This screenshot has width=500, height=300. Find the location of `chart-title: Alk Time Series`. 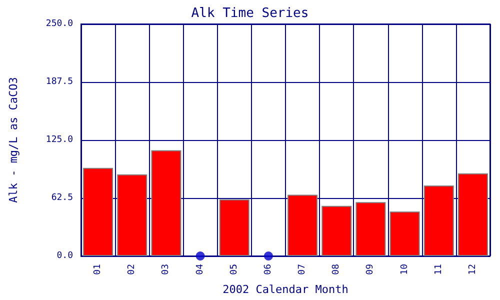

chart-title: Alk Time Series is located at coordinates (250, 13).